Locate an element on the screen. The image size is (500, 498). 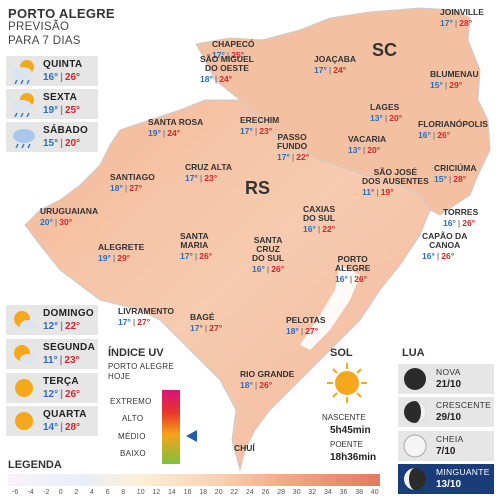
city-label: PASSO FUNDO is located at coordinates (292, 141).